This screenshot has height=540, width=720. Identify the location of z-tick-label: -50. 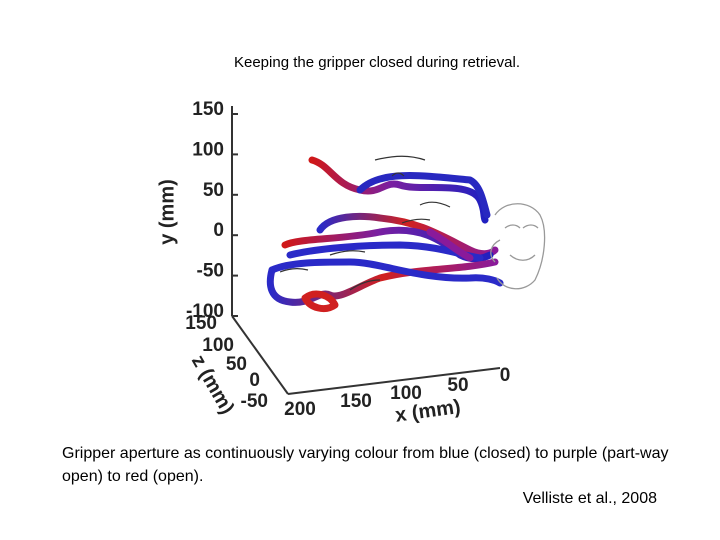
(254, 401).